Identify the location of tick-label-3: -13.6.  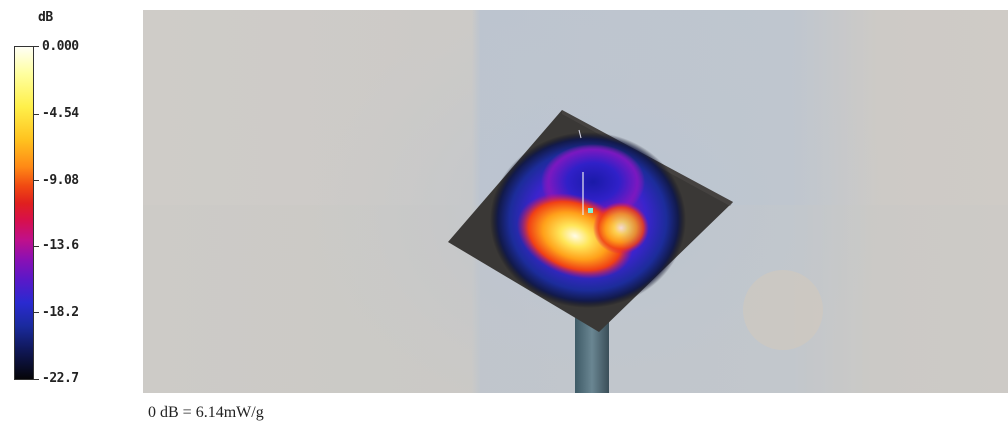
(60, 245).